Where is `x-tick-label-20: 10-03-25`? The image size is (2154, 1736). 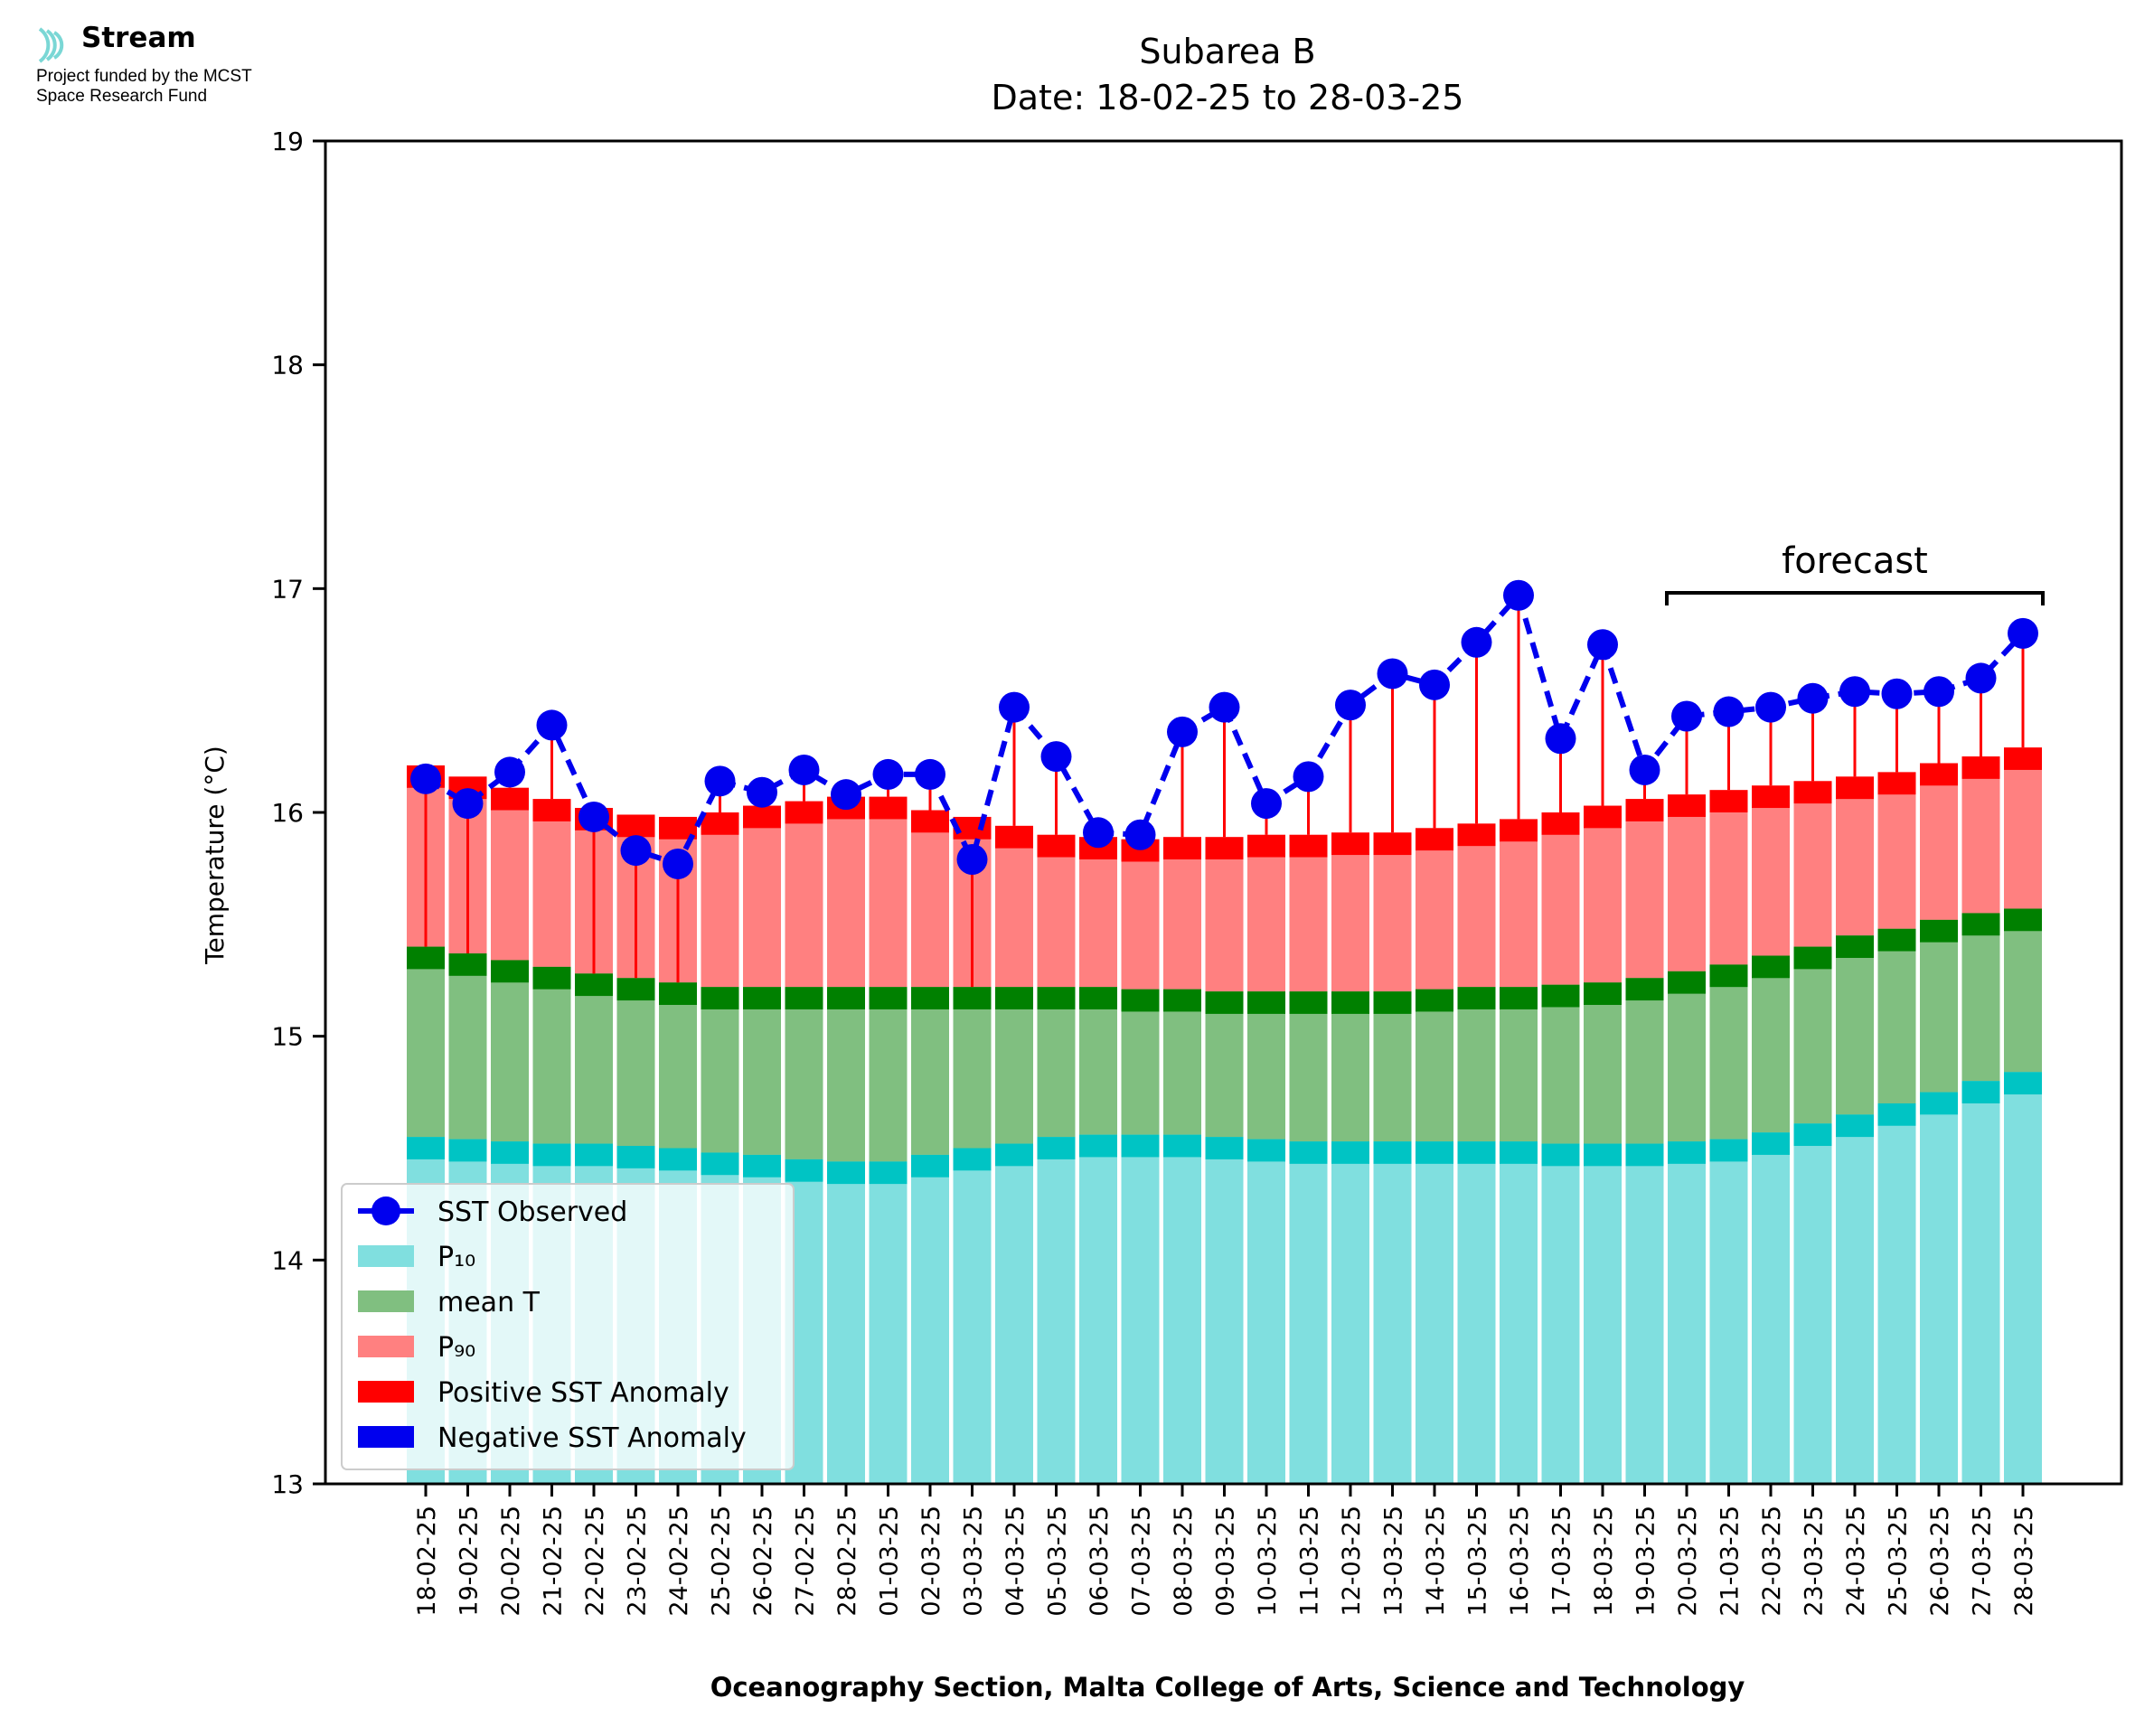
x-tick-label-20: 10-03-25 is located at coordinates (1268, 1562).